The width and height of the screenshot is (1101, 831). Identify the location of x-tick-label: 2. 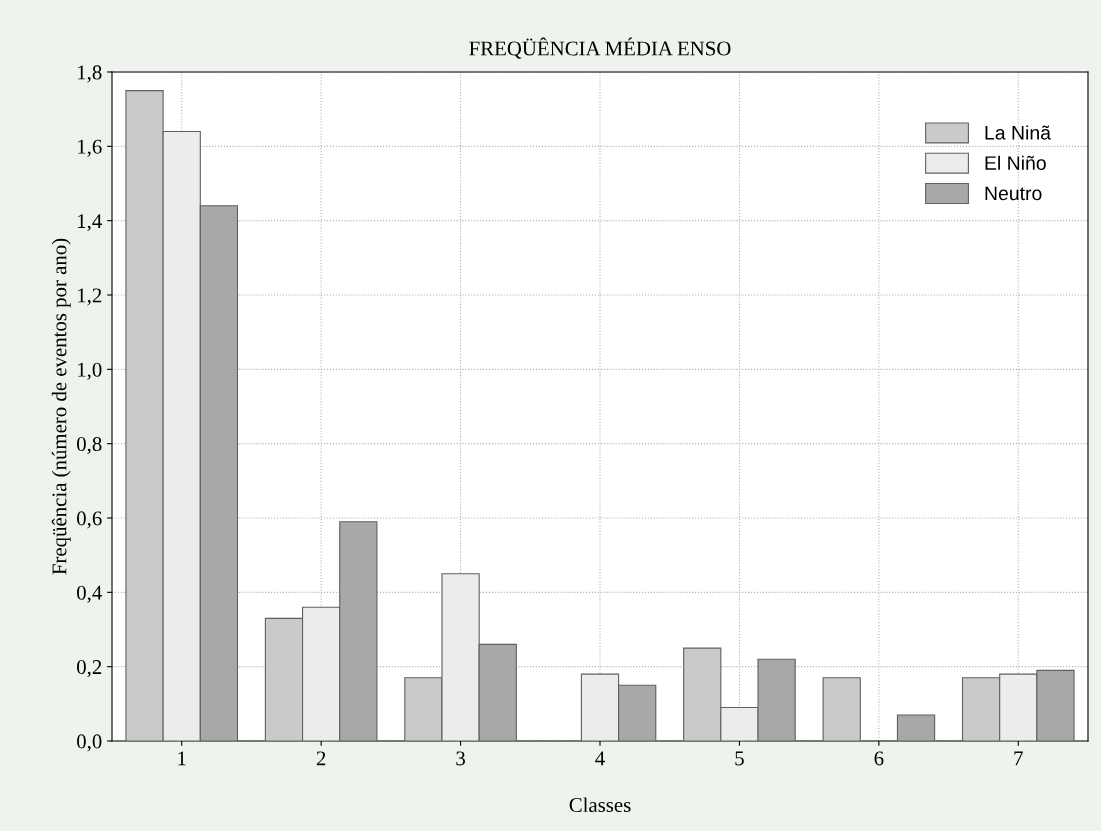
(321, 758).